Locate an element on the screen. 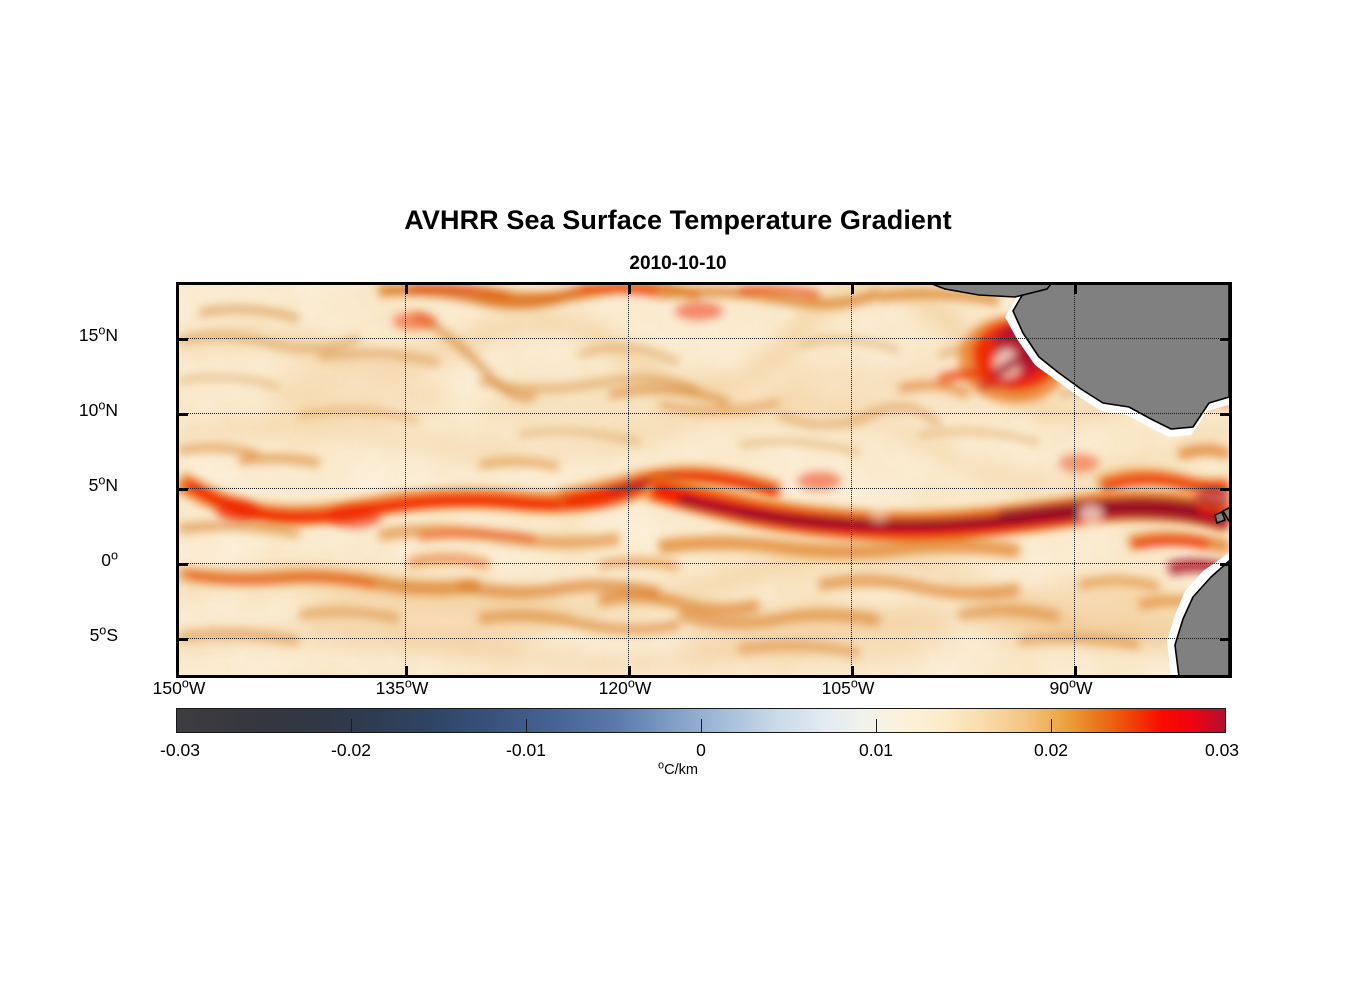 This screenshot has height=1000, width=1356. ytick-label-10n: 10oN is located at coordinates (98, 409).